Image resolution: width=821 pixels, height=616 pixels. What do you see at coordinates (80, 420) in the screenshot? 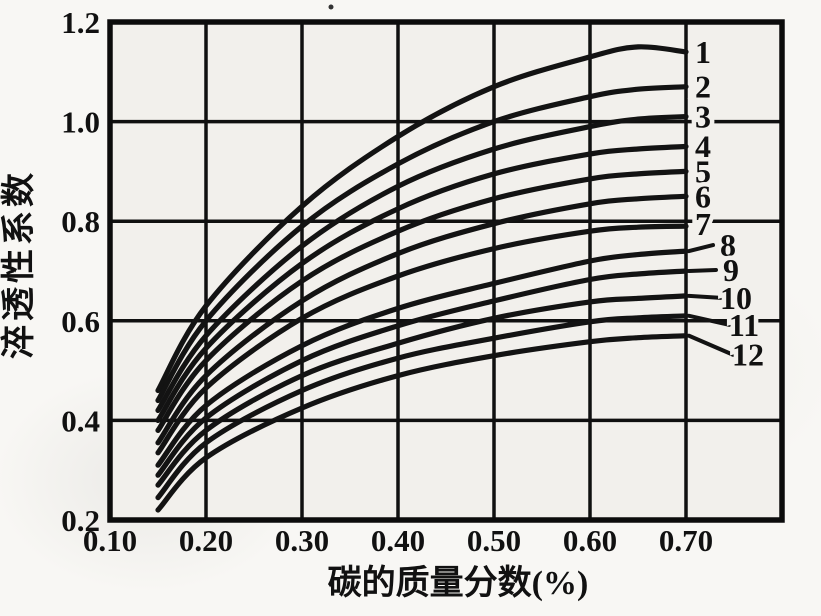
I see `y-tick-label: 0.4` at bounding box center [80, 420].